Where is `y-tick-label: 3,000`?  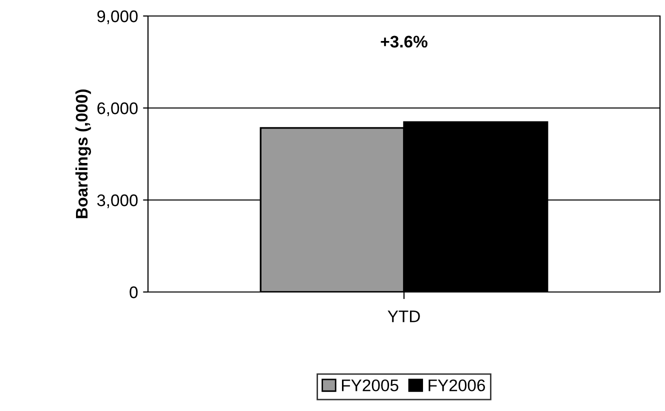 y-tick-label: 3,000 is located at coordinates (117, 201).